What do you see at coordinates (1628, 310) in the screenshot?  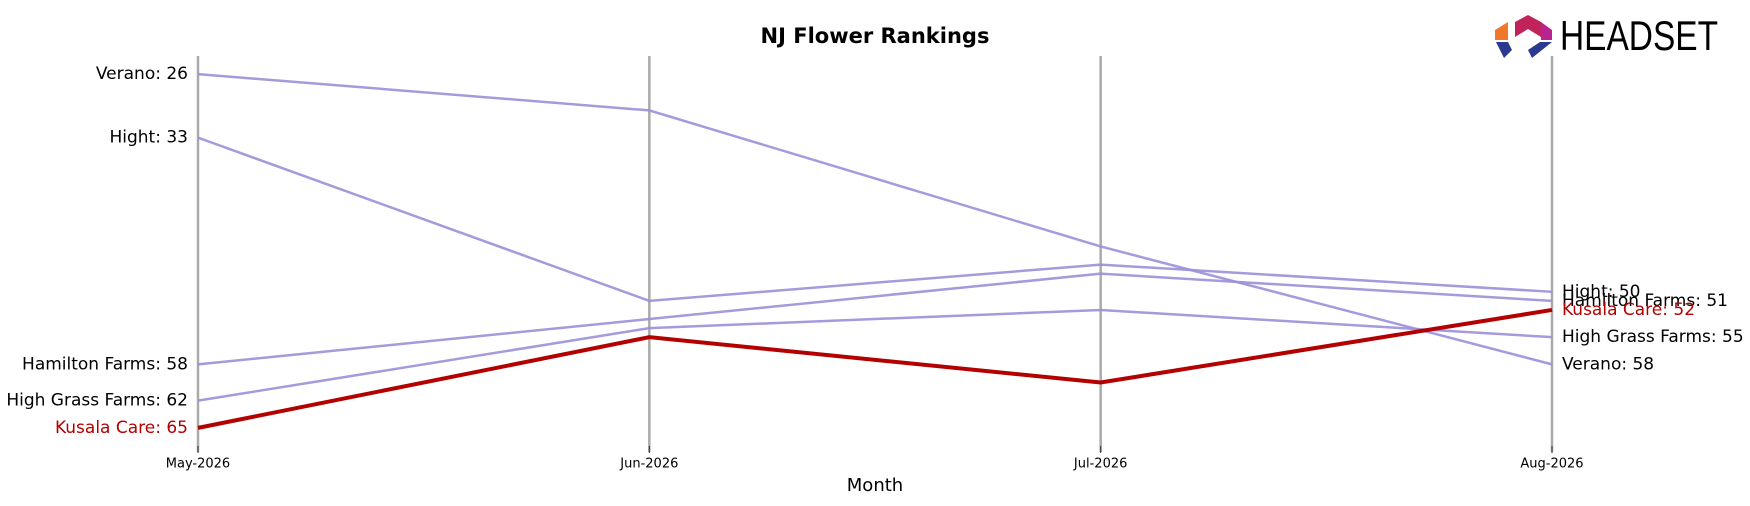 I see `value-label: Kusala Care: 52` at bounding box center [1628, 310].